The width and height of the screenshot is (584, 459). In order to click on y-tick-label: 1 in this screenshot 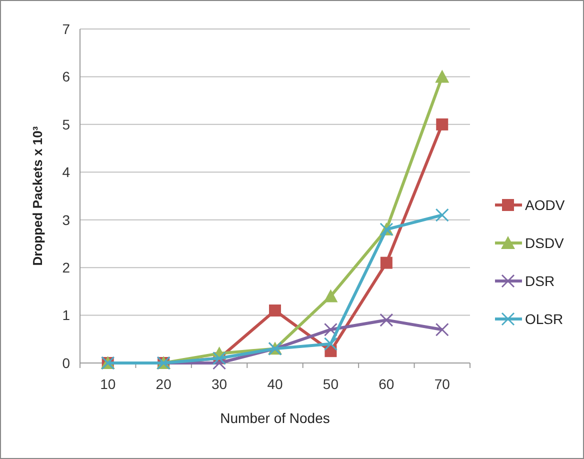, I will do `click(66, 315)`.